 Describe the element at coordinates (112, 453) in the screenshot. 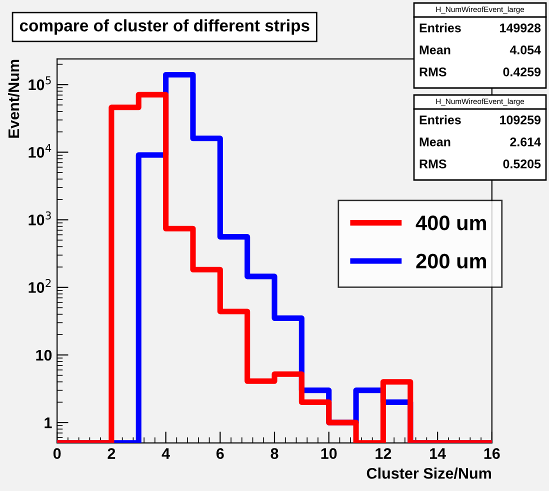

I see `x-tick-label: 2` at that location.